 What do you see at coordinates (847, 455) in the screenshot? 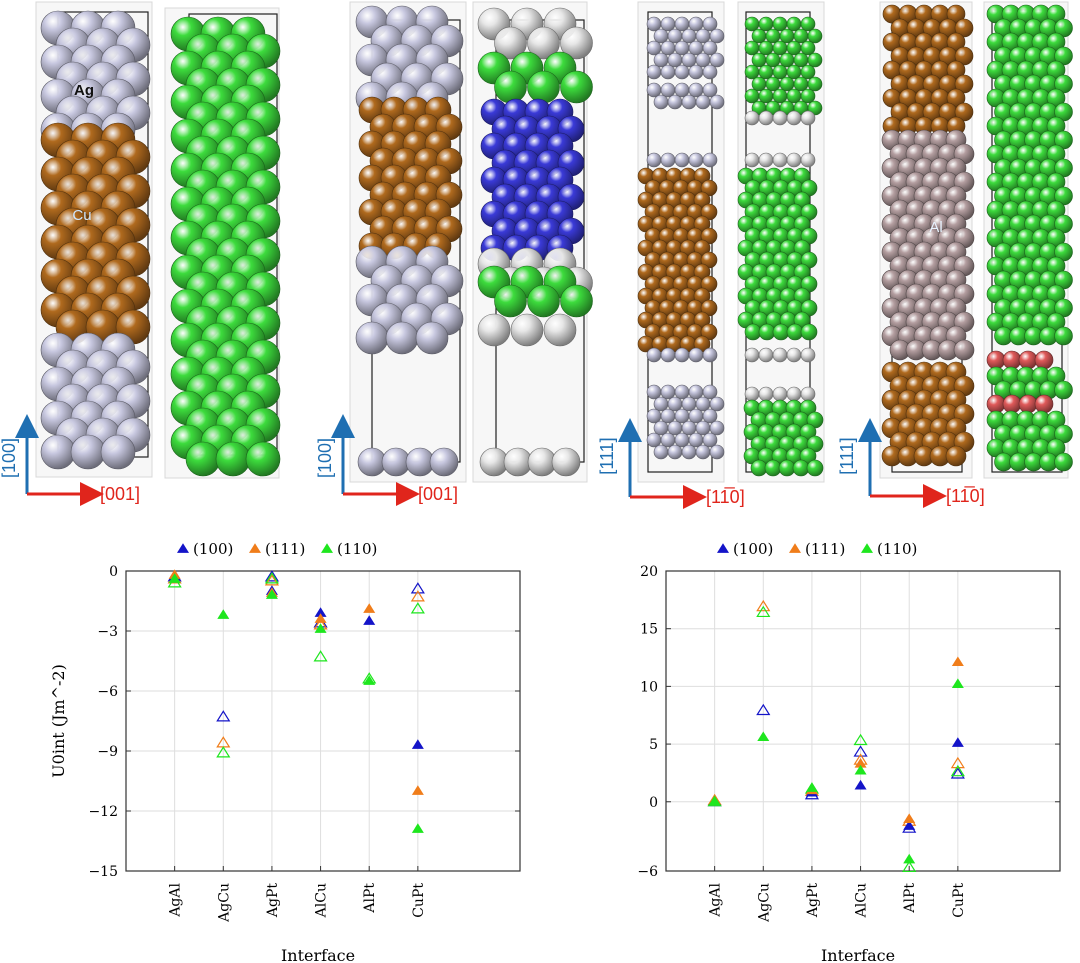
I see `y-axis-label-d: [111]` at bounding box center [847, 455].